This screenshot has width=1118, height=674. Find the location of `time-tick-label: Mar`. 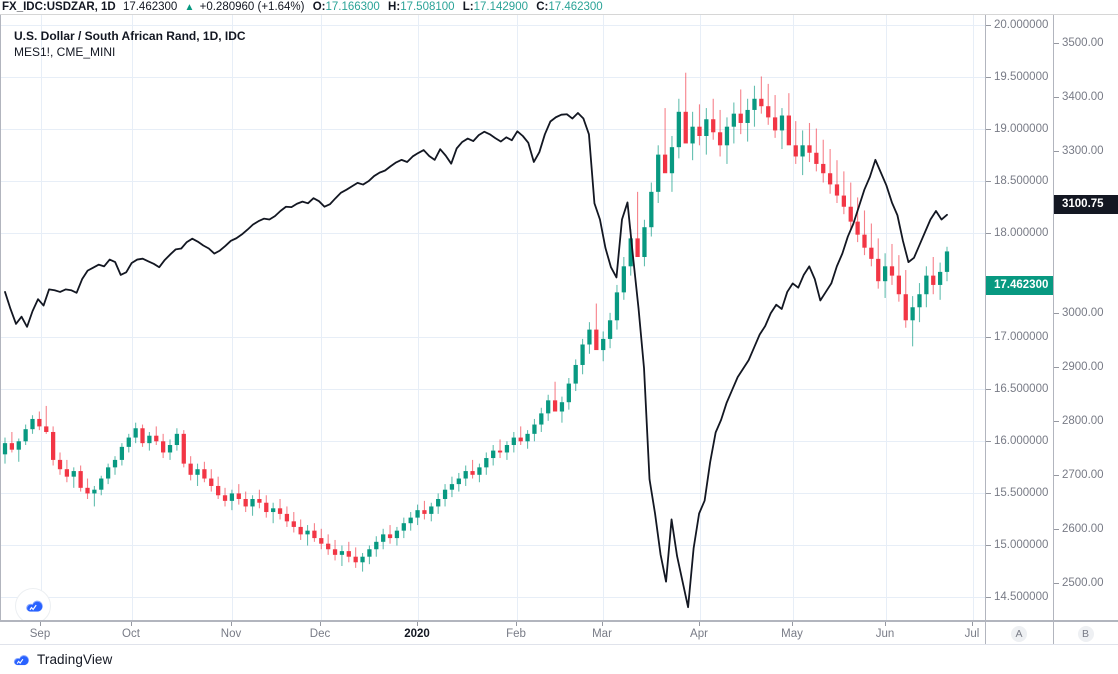

time-tick-label: Mar is located at coordinates (602, 634).